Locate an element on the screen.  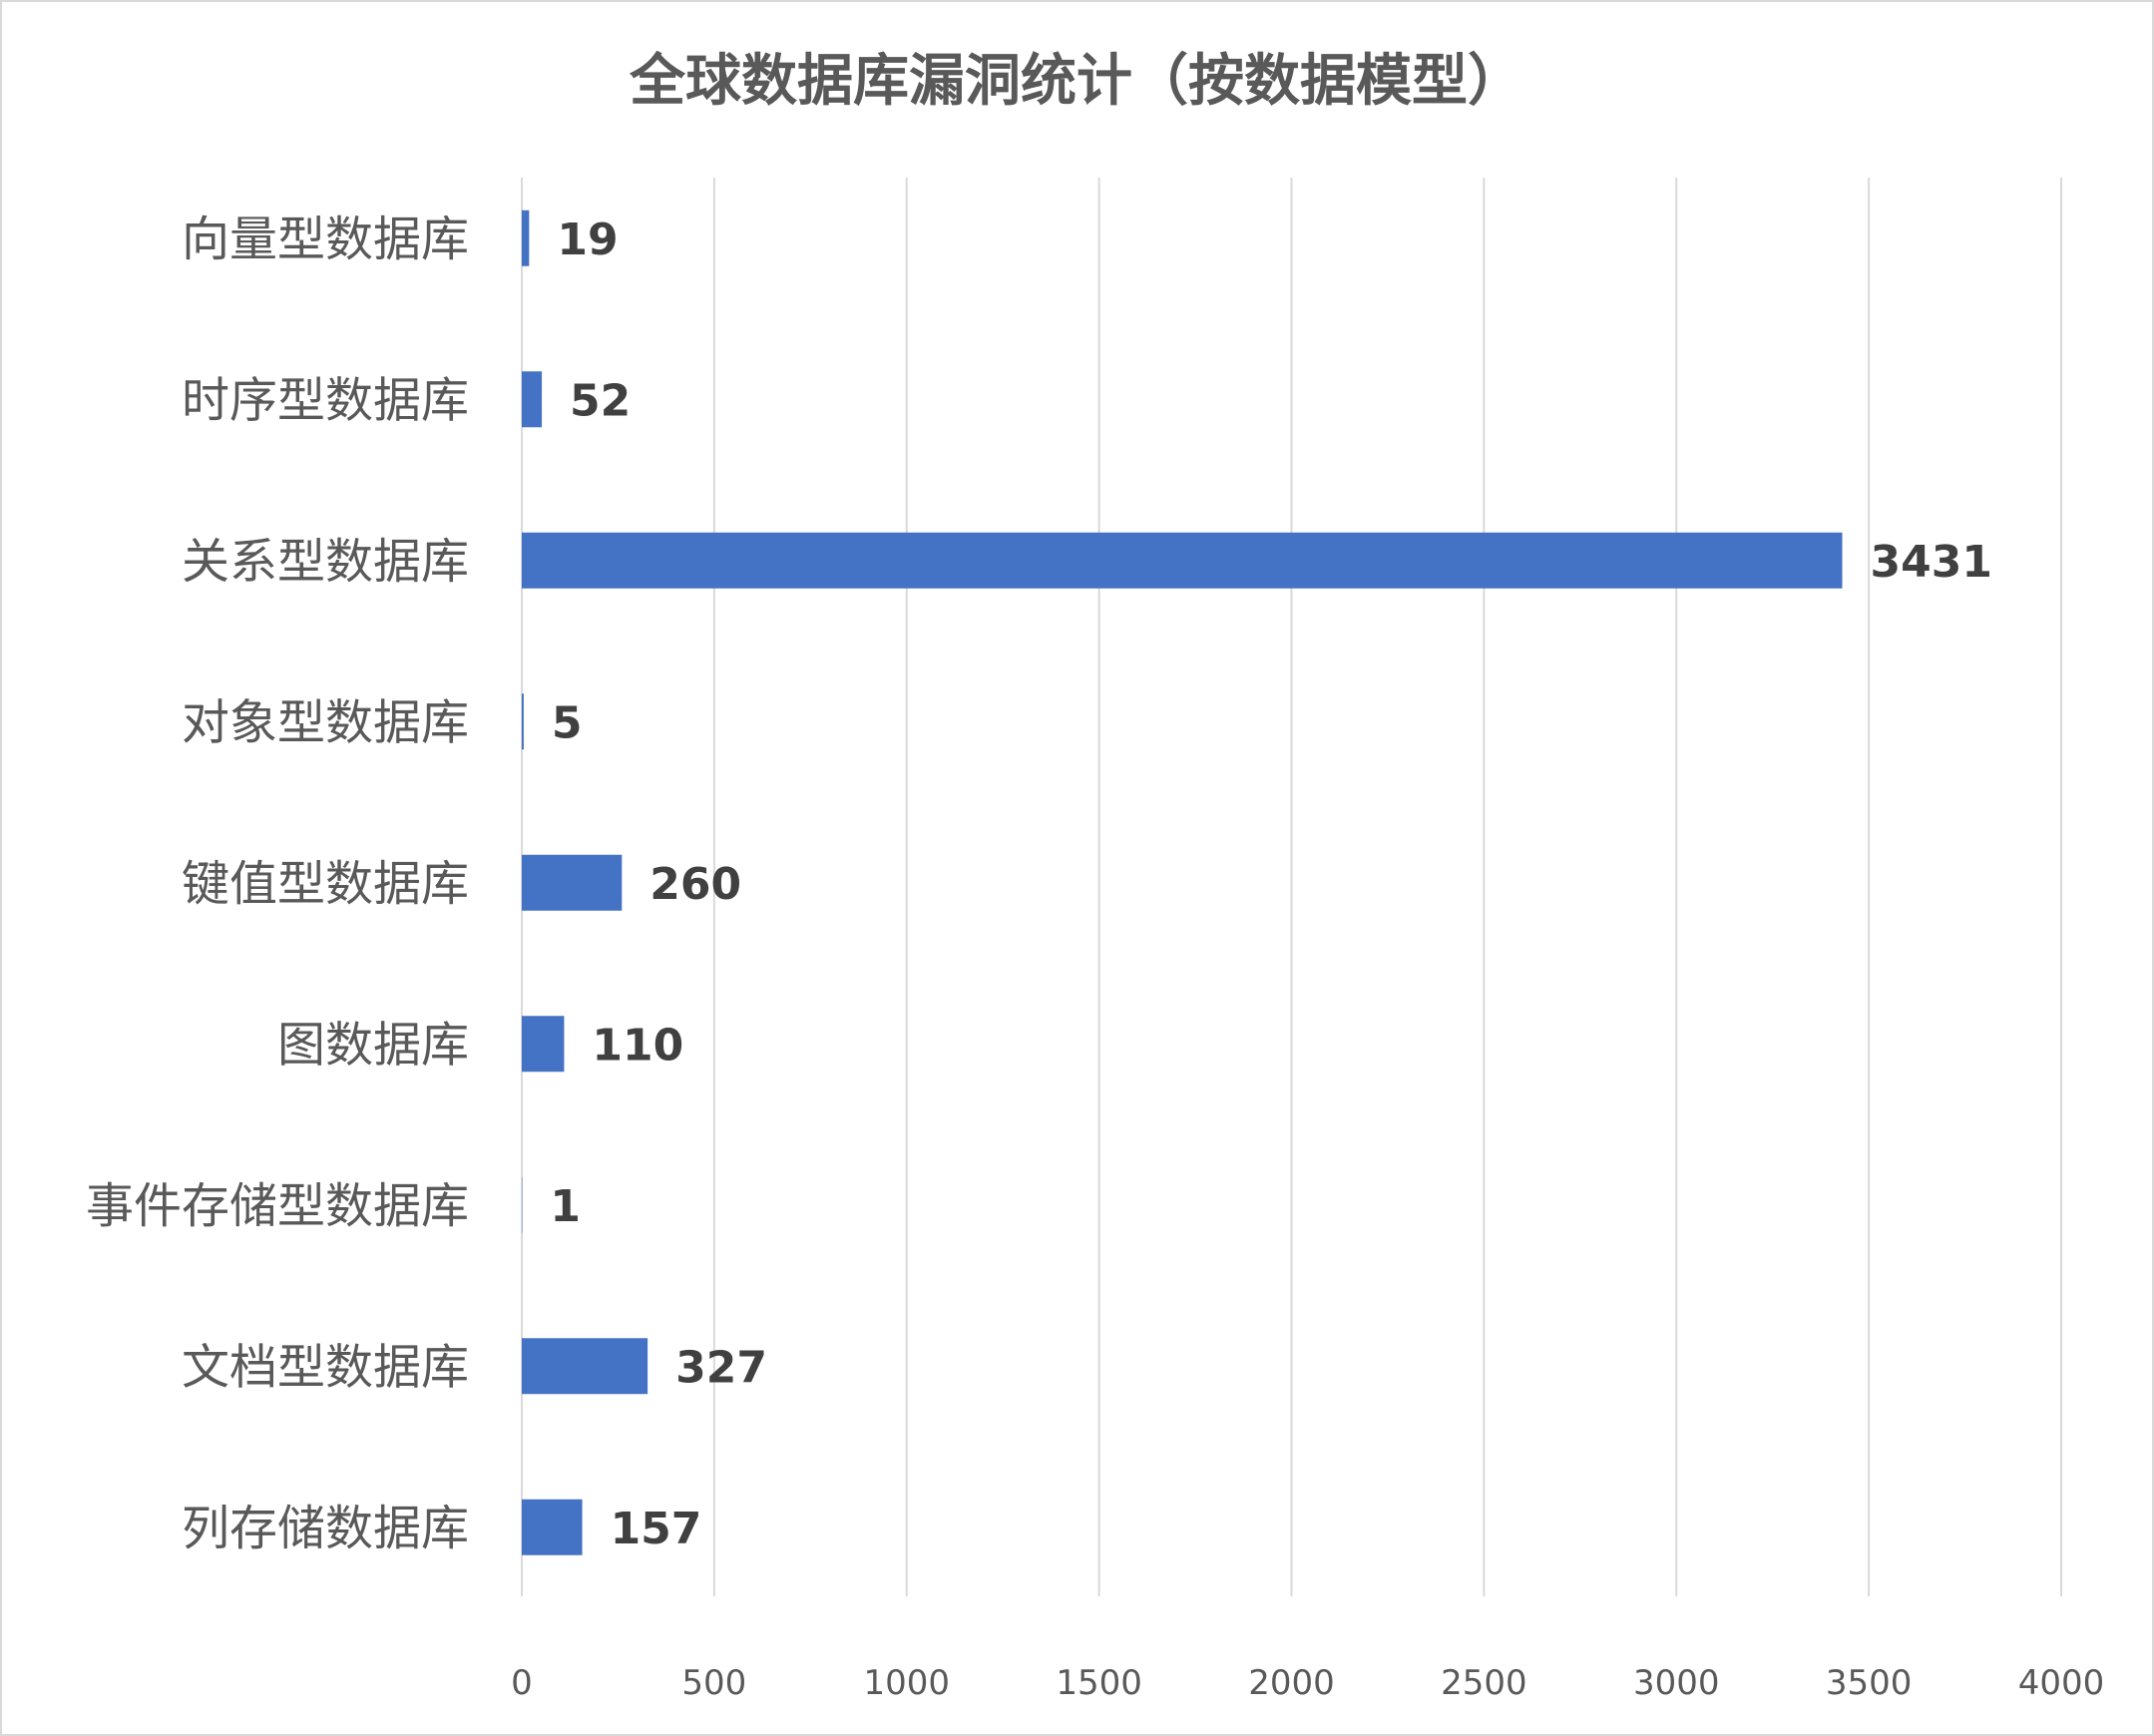
category-label: 键值型数据库 is located at coordinates (325, 884).